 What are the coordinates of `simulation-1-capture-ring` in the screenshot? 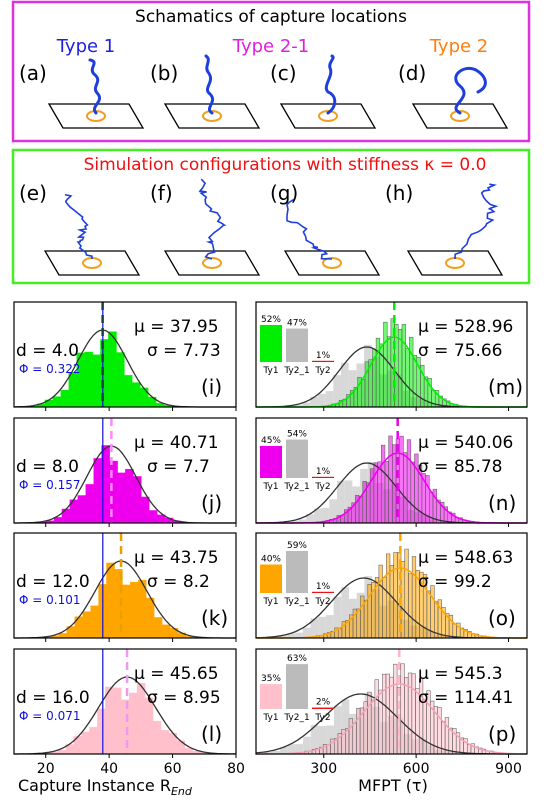 It's located at (92, 263).